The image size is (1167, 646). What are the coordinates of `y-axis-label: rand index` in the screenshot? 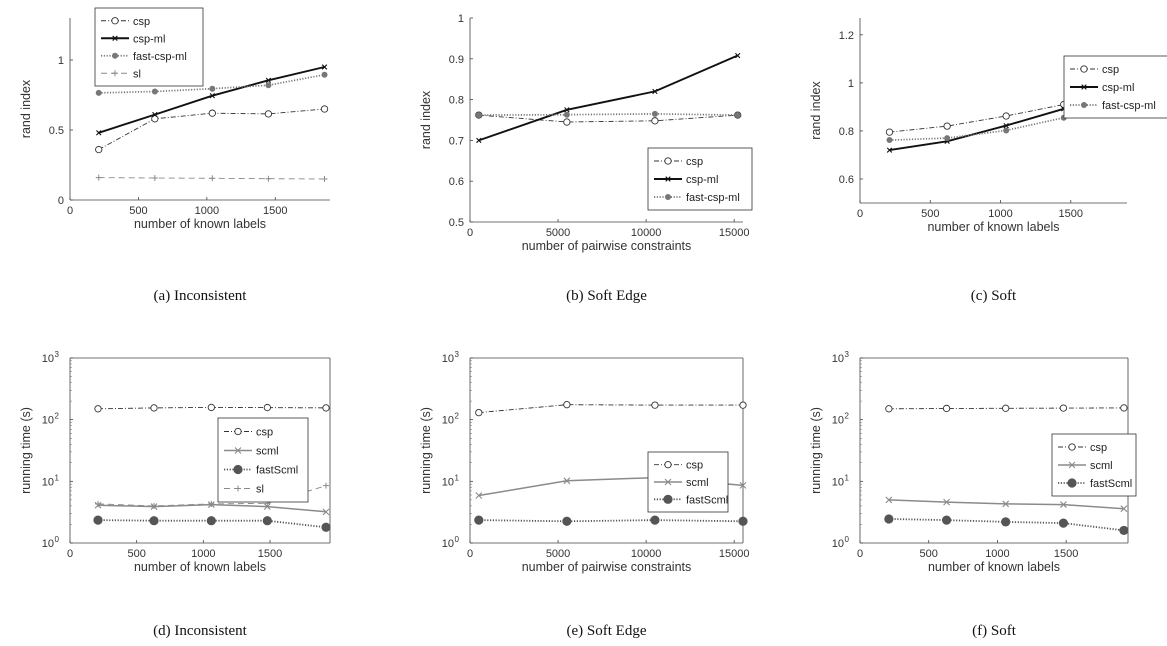 It's located at (816, 110).